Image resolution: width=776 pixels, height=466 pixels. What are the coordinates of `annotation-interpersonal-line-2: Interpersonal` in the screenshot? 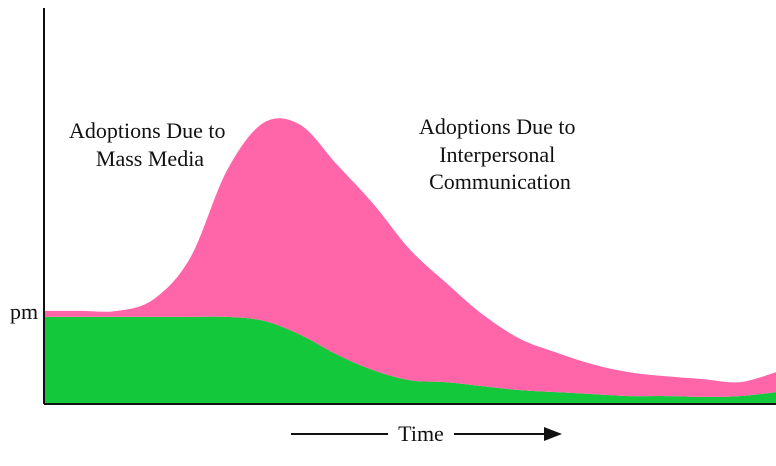 It's located at (497, 154).